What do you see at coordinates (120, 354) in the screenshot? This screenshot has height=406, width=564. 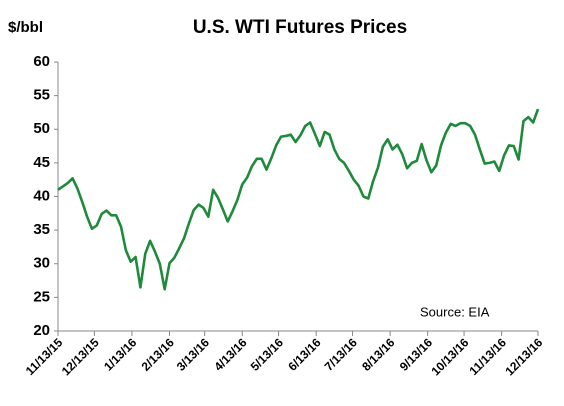 I see `x-tick-label: 1/13/16` at bounding box center [120, 354].